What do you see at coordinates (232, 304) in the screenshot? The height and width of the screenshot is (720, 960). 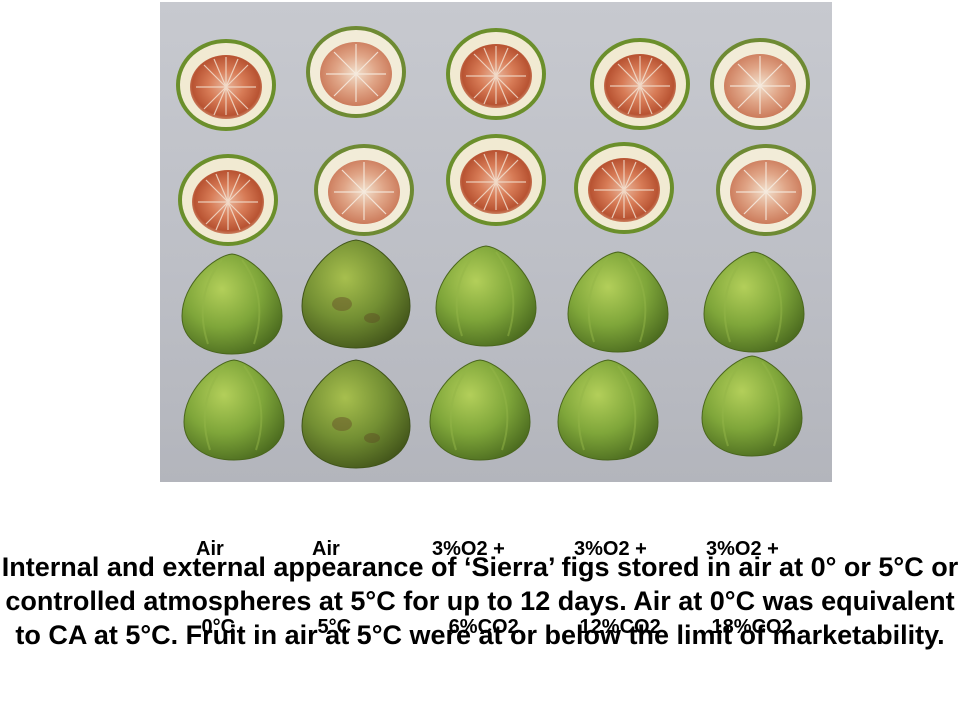 I see `fig-whole-air-0c-top` at bounding box center [232, 304].